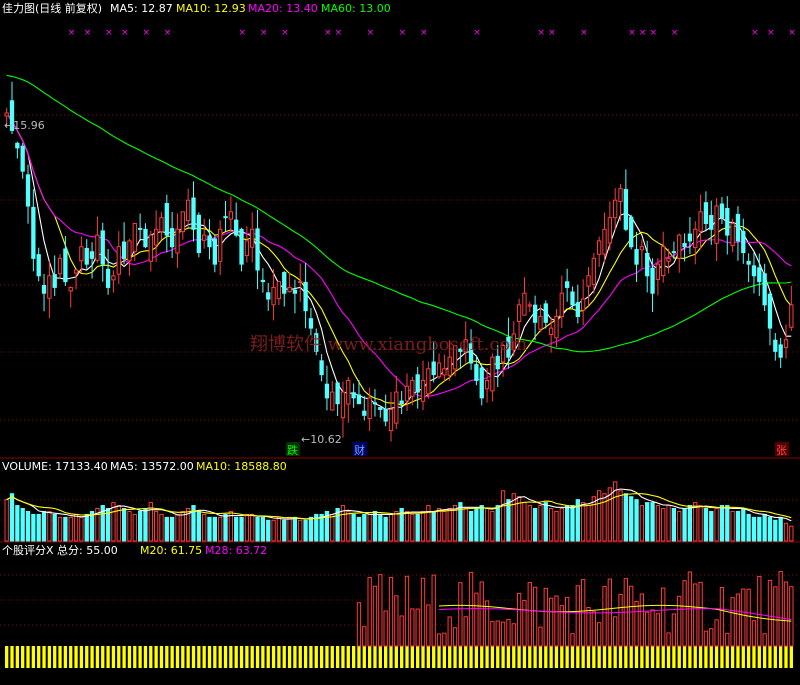 This screenshot has width=800, height=685. I want to click on volume-bars, so click(399, 511).